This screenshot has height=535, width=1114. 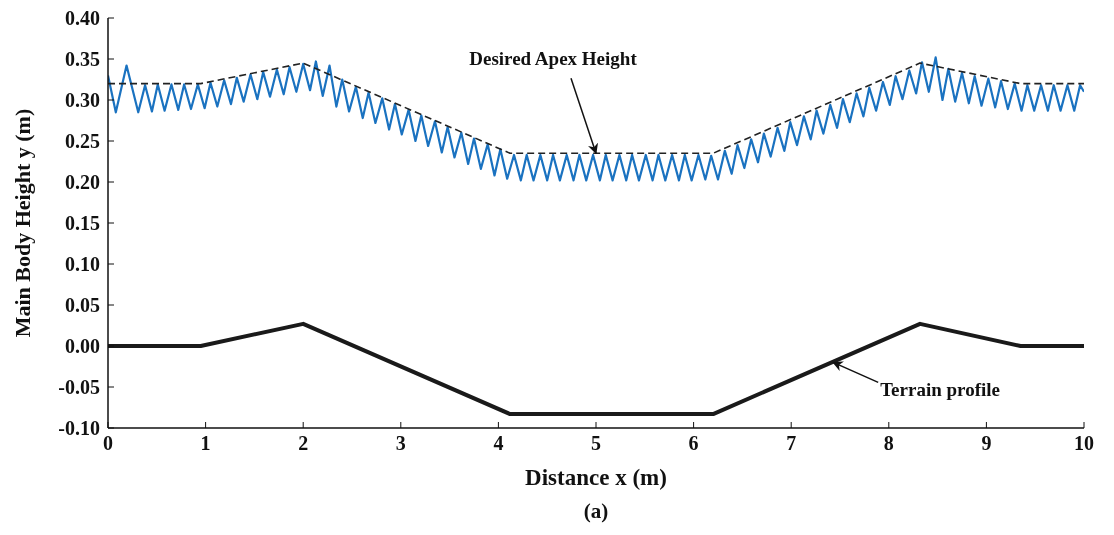 I want to click on y-tick-label: 0.00, so click(x=82, y=346).